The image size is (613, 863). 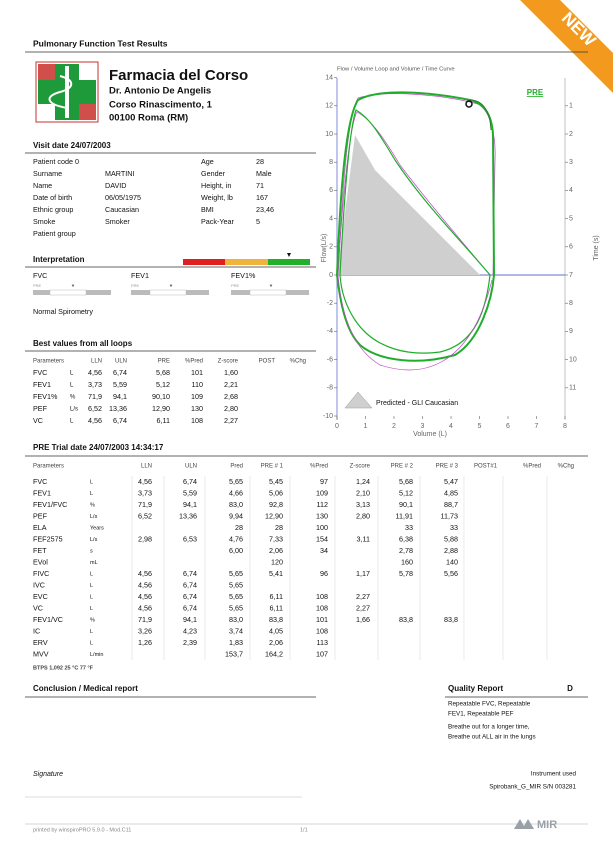 I want to click on signature-label: Signature, so click(x=48, y=774).